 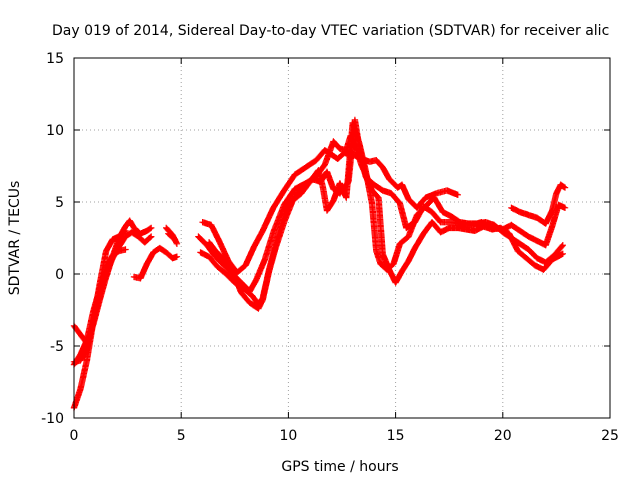 What do you see at coordinates (610, 436) in the screenshot?
I see `x-tick-label: 25` at bounding box center [610, 436].